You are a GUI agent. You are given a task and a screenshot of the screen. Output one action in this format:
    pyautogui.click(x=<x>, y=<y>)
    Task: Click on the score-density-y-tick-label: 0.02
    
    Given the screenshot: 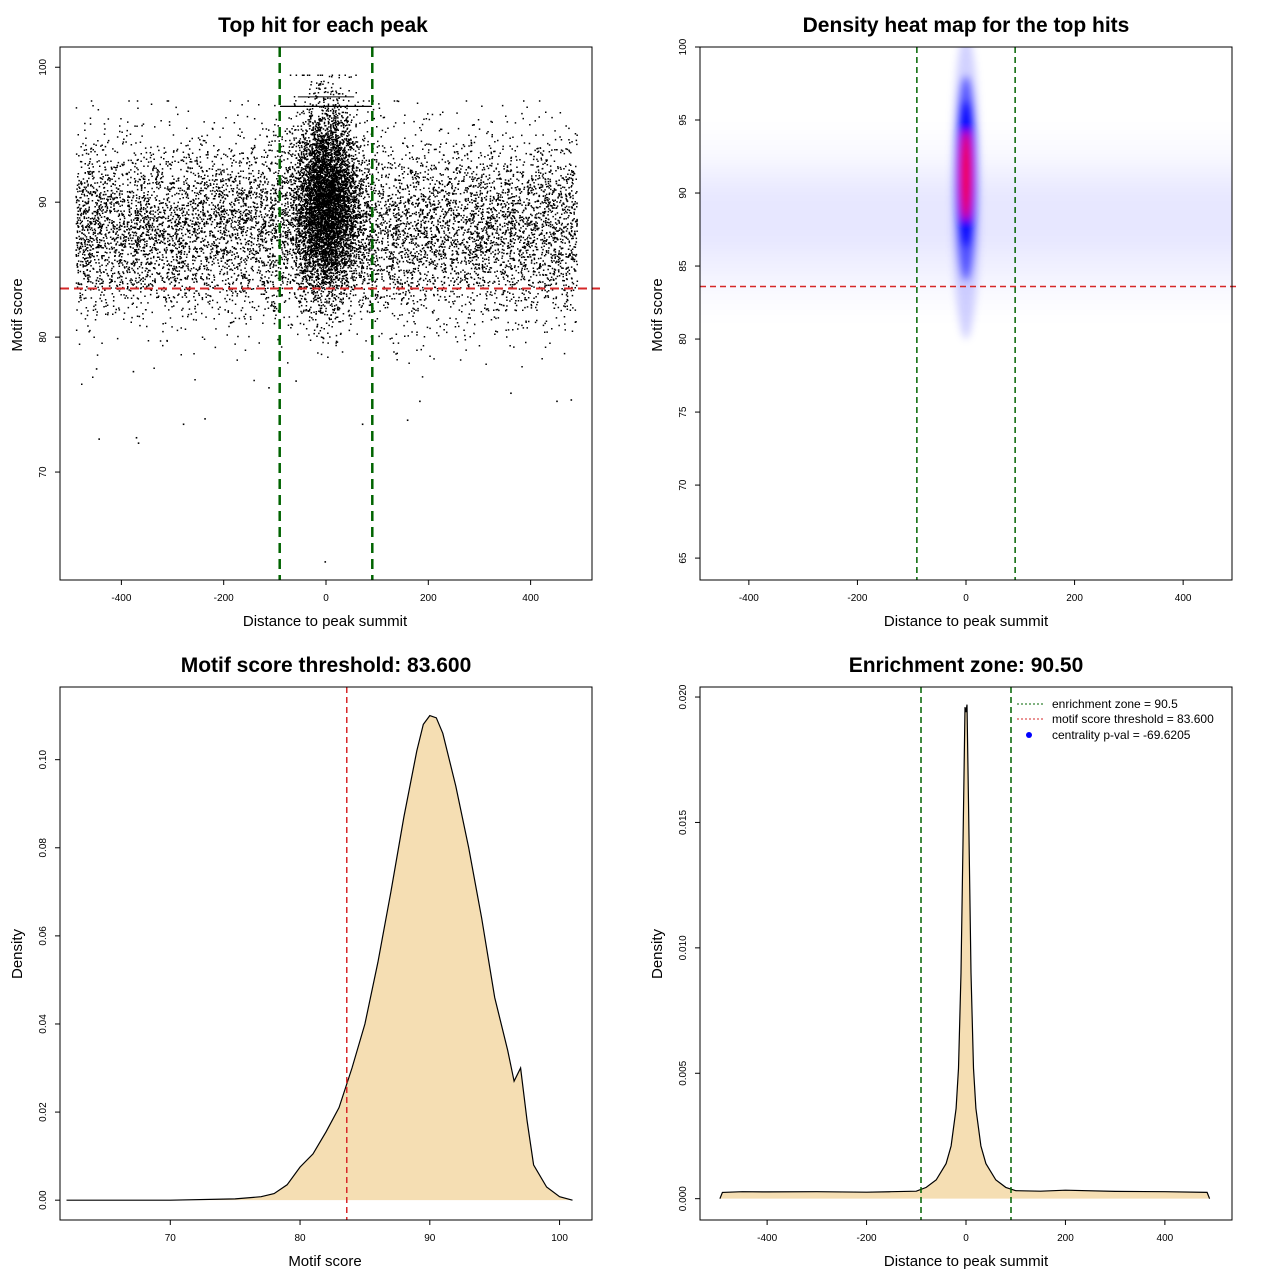 What is the action you would take?
    pyautogui.click(x=43, y=1112)
    